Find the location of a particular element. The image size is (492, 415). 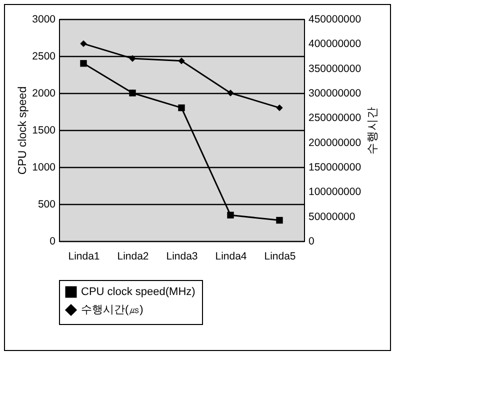

y2-tick-label: 150000000 is located at coordinates (335, 168).